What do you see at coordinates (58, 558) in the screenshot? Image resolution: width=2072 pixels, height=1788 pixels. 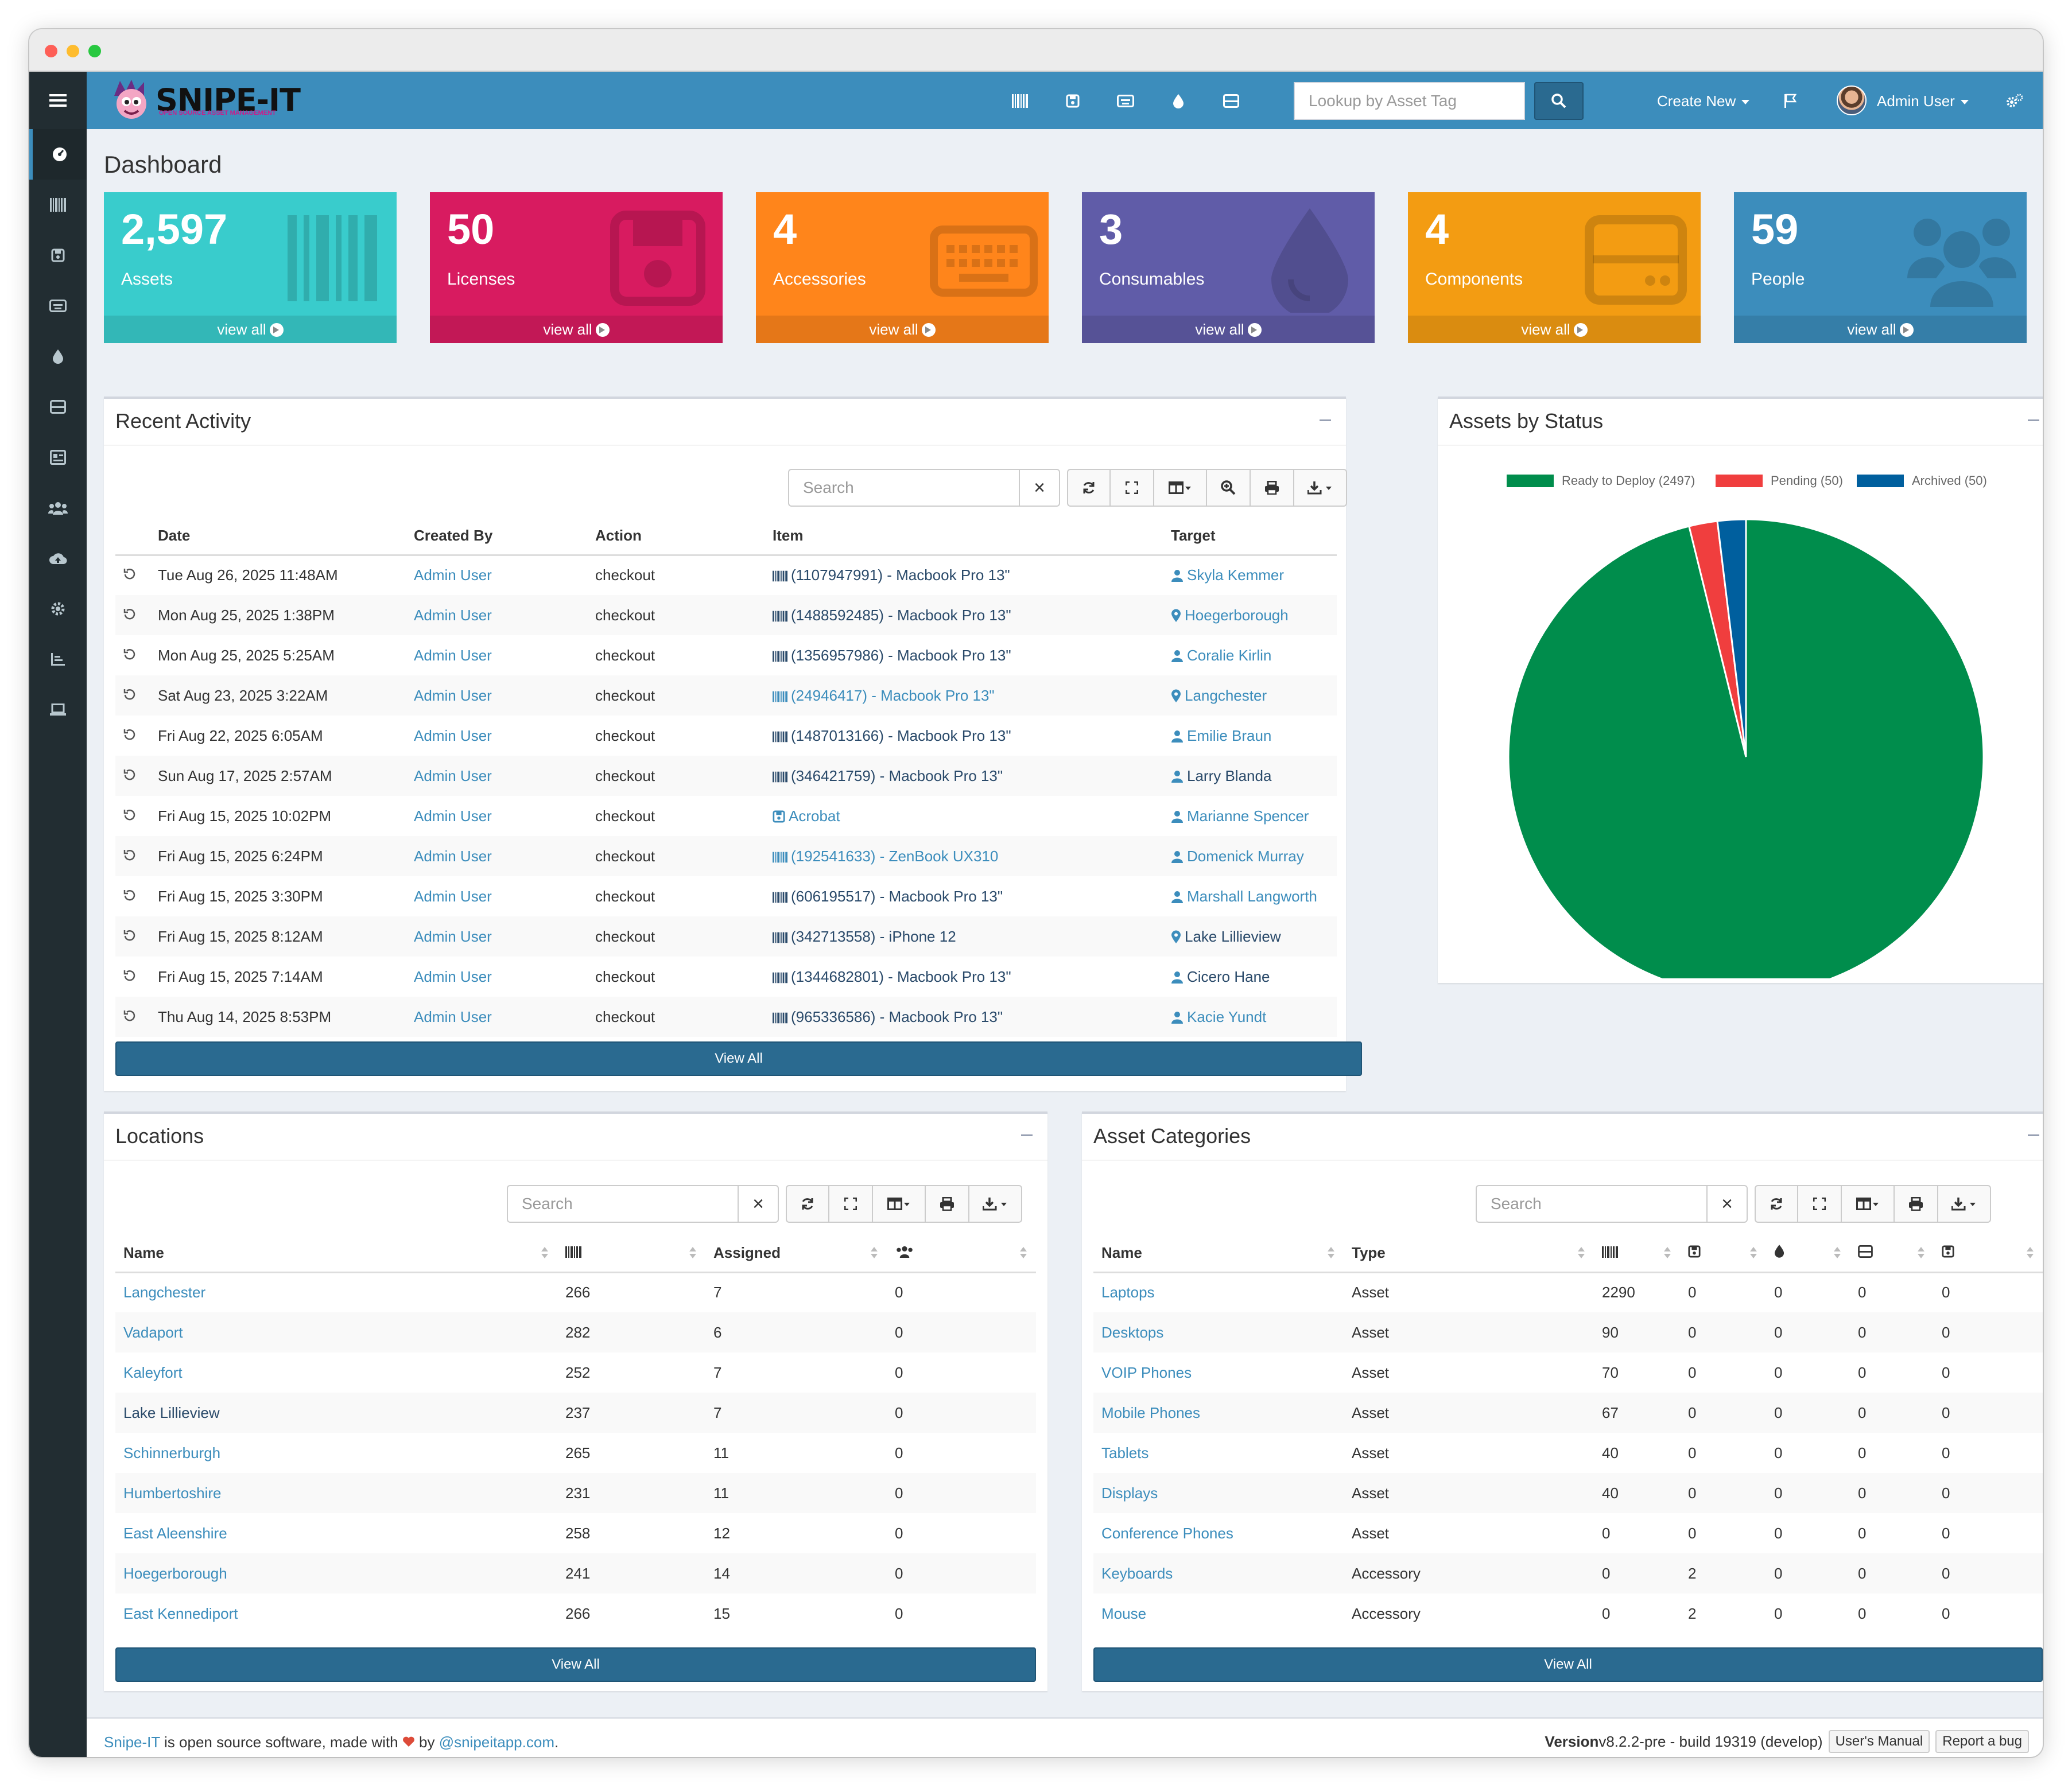 I see `sidebar-item-import` at bounding box center [58, 558].